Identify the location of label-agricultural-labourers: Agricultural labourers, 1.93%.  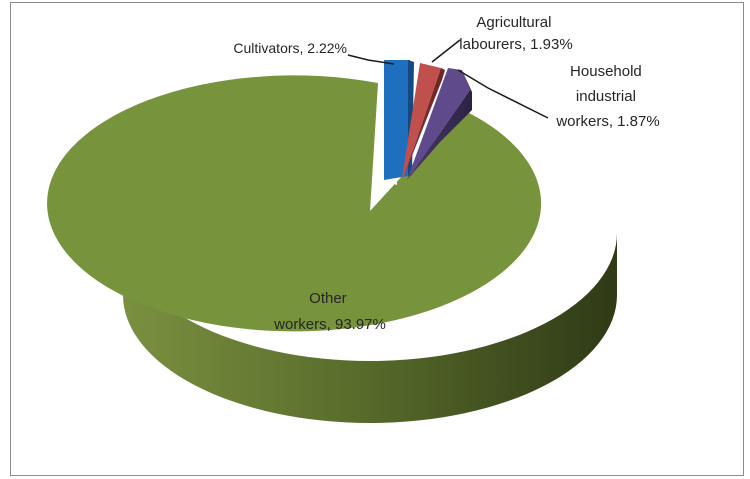
(515, 33).